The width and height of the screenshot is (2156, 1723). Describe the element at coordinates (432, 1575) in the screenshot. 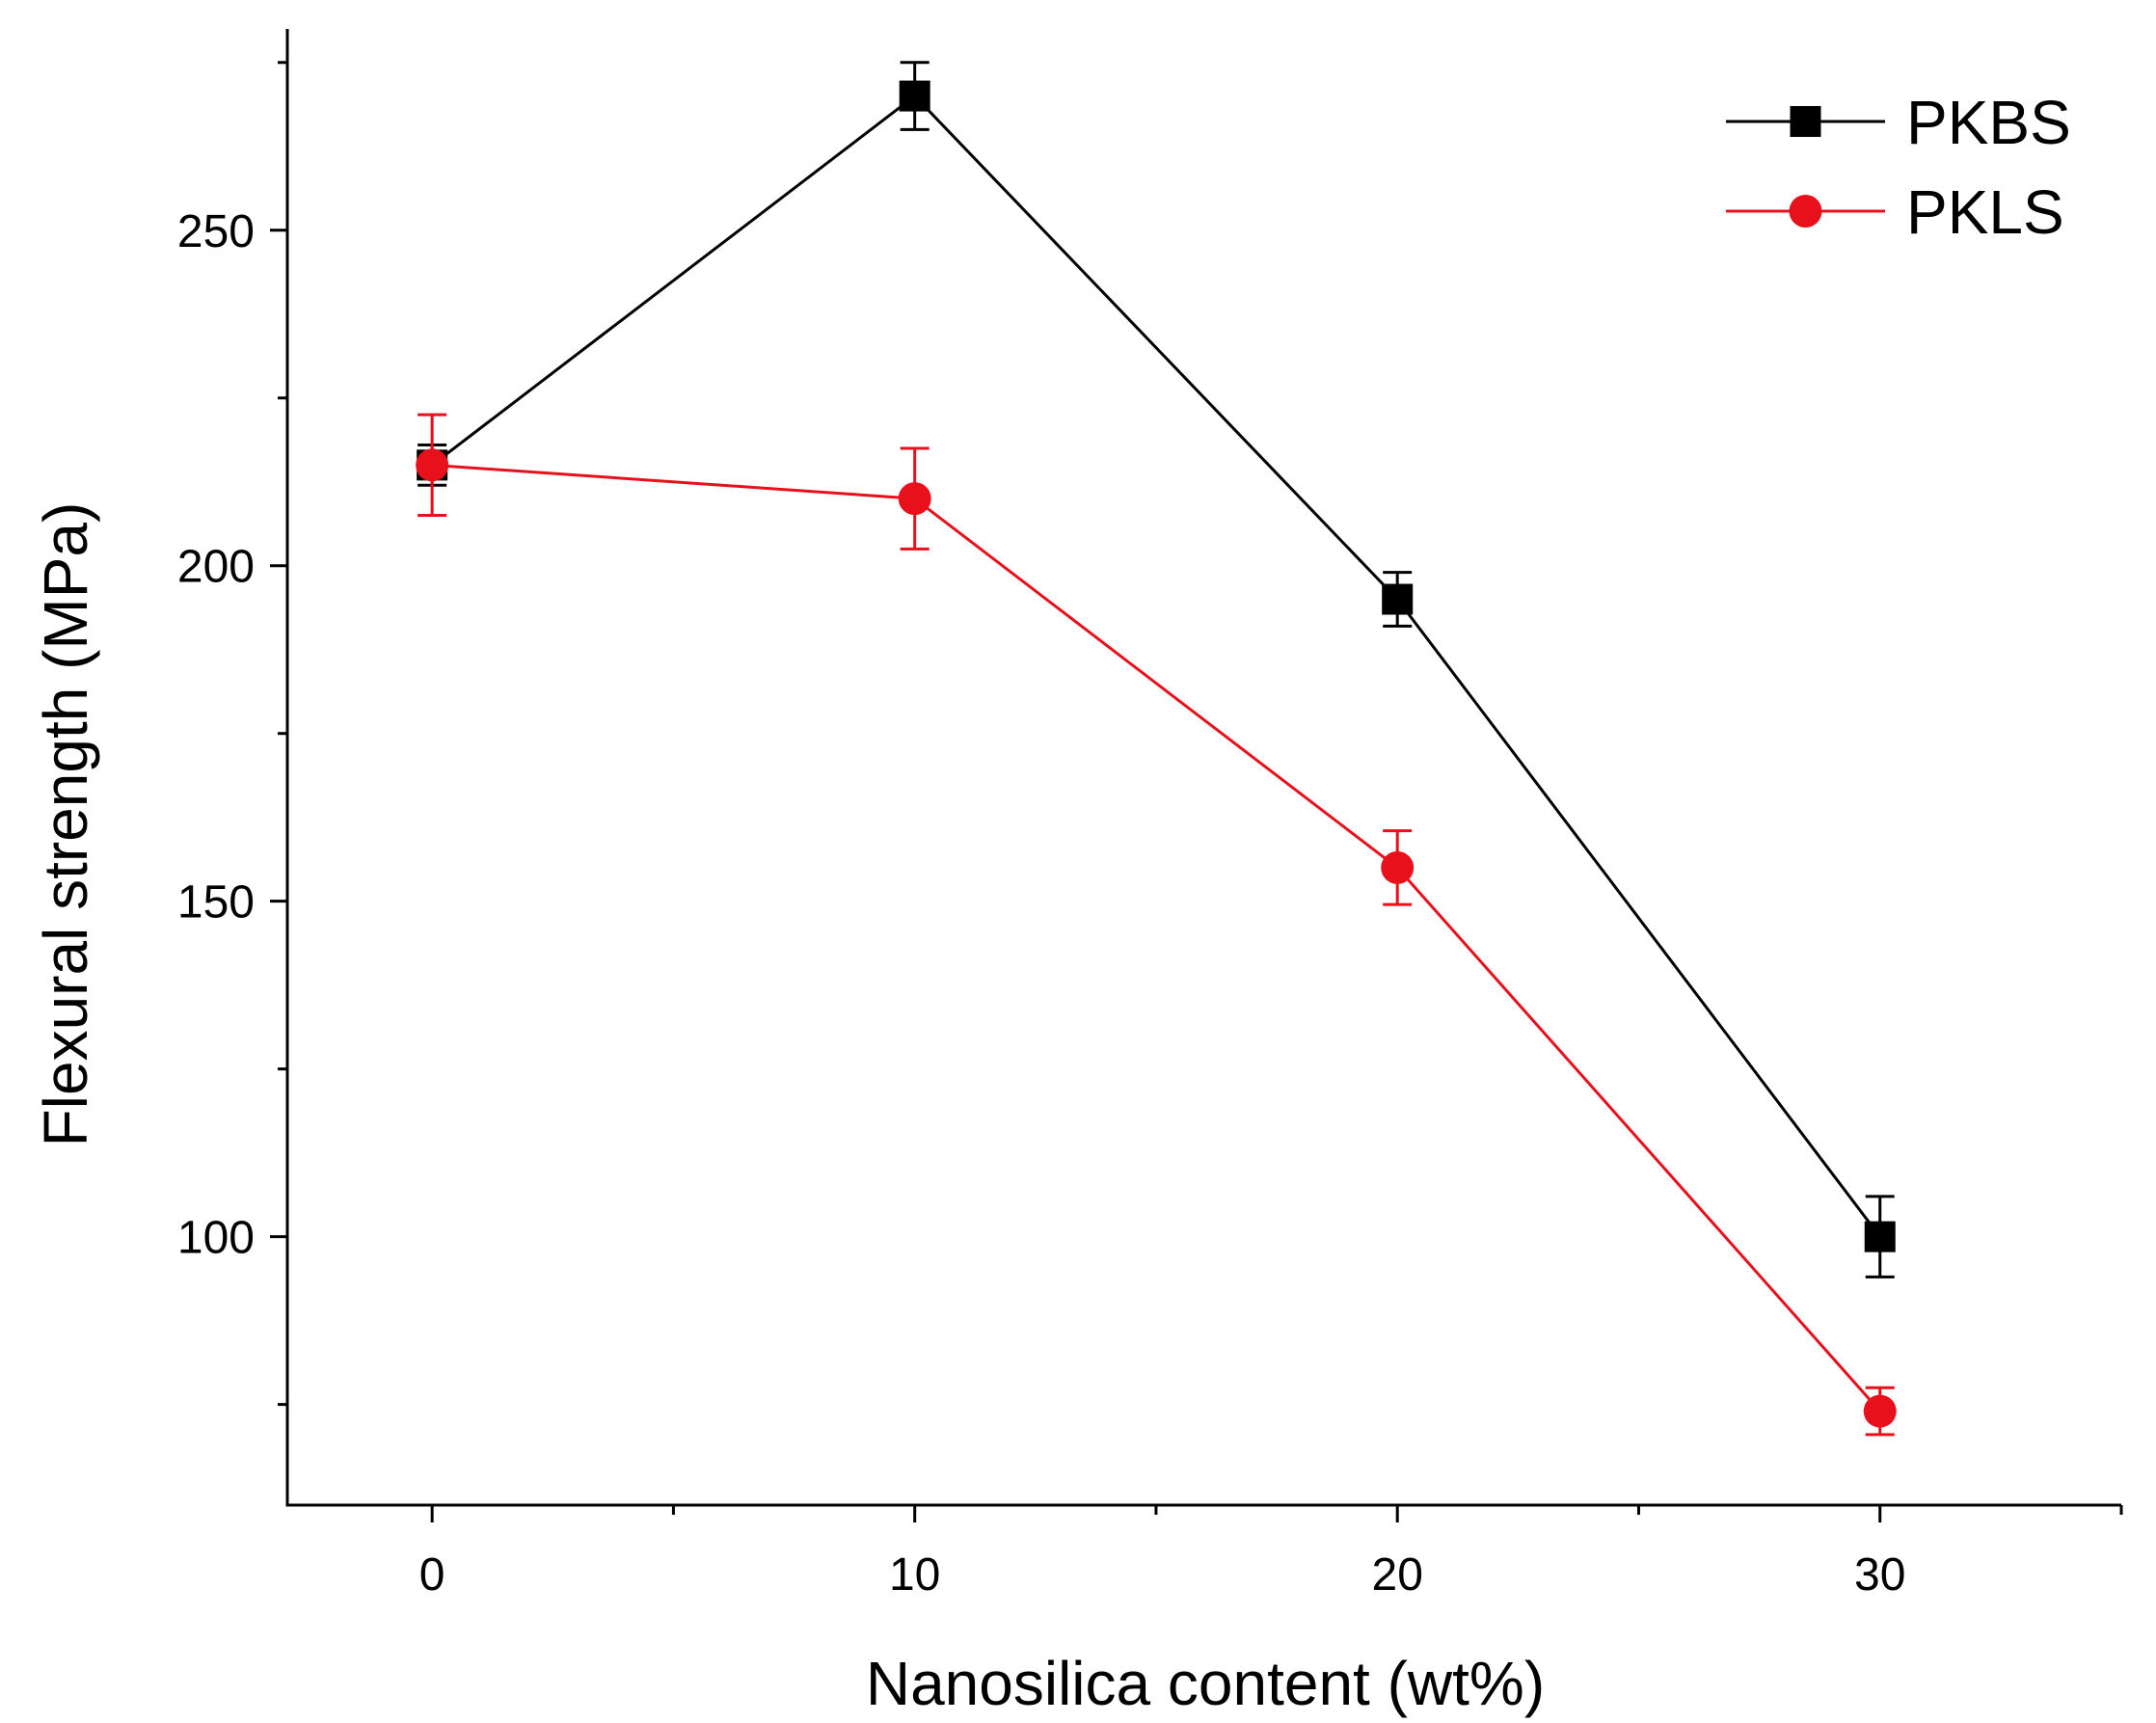

I see `x-tick-label: 0` at that location.